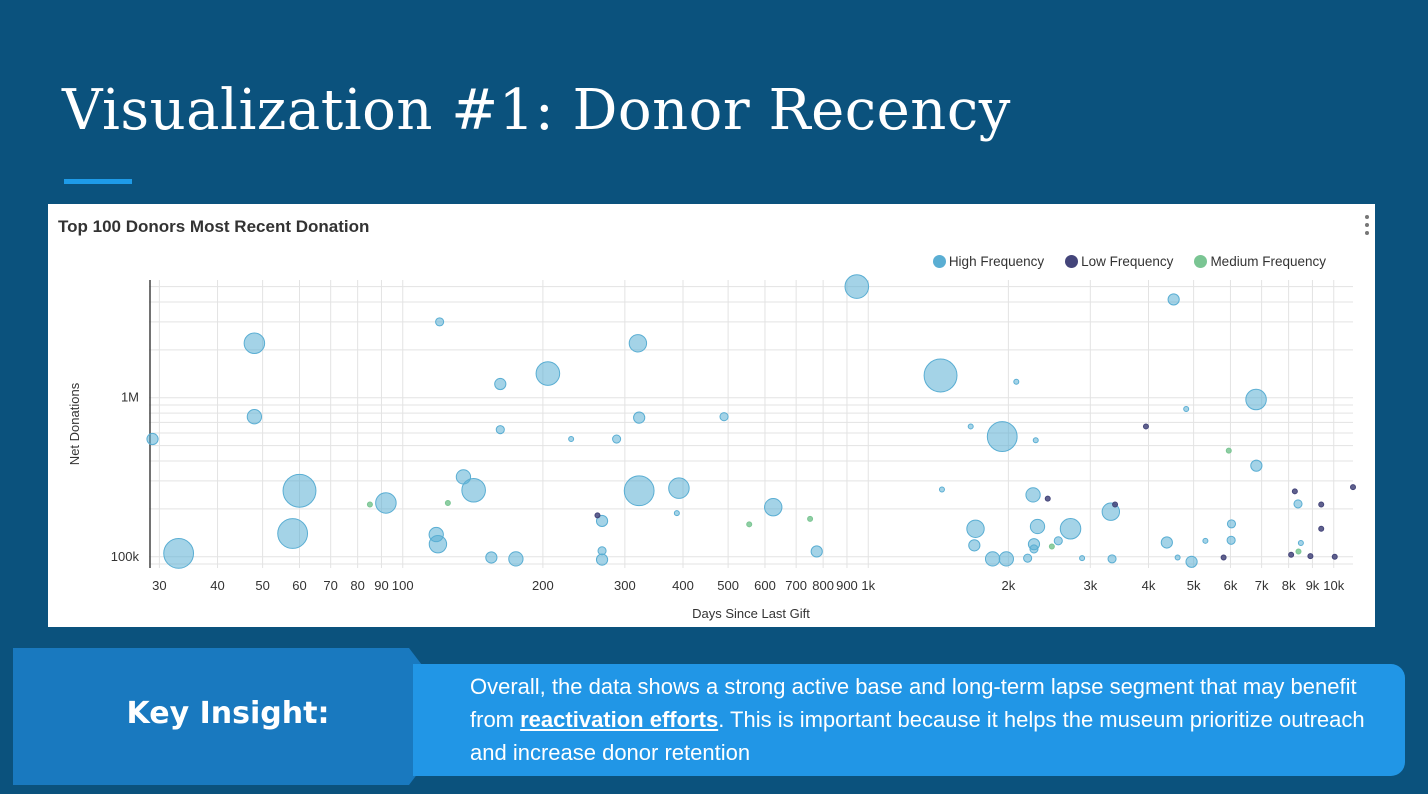 The height and width of the screenshot is (794, 1428). I want to click on x-tick-label: 8k, so click(1289, 585).